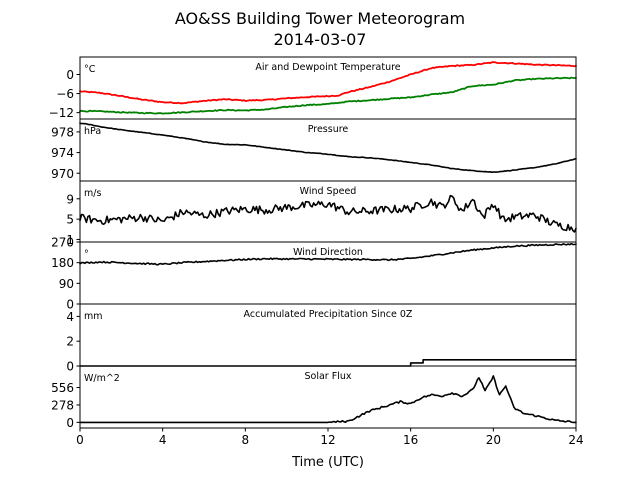 This screenshot has width=640, height=480. I want to click on panel-4-ytick-label: 90, so click(66, 284).